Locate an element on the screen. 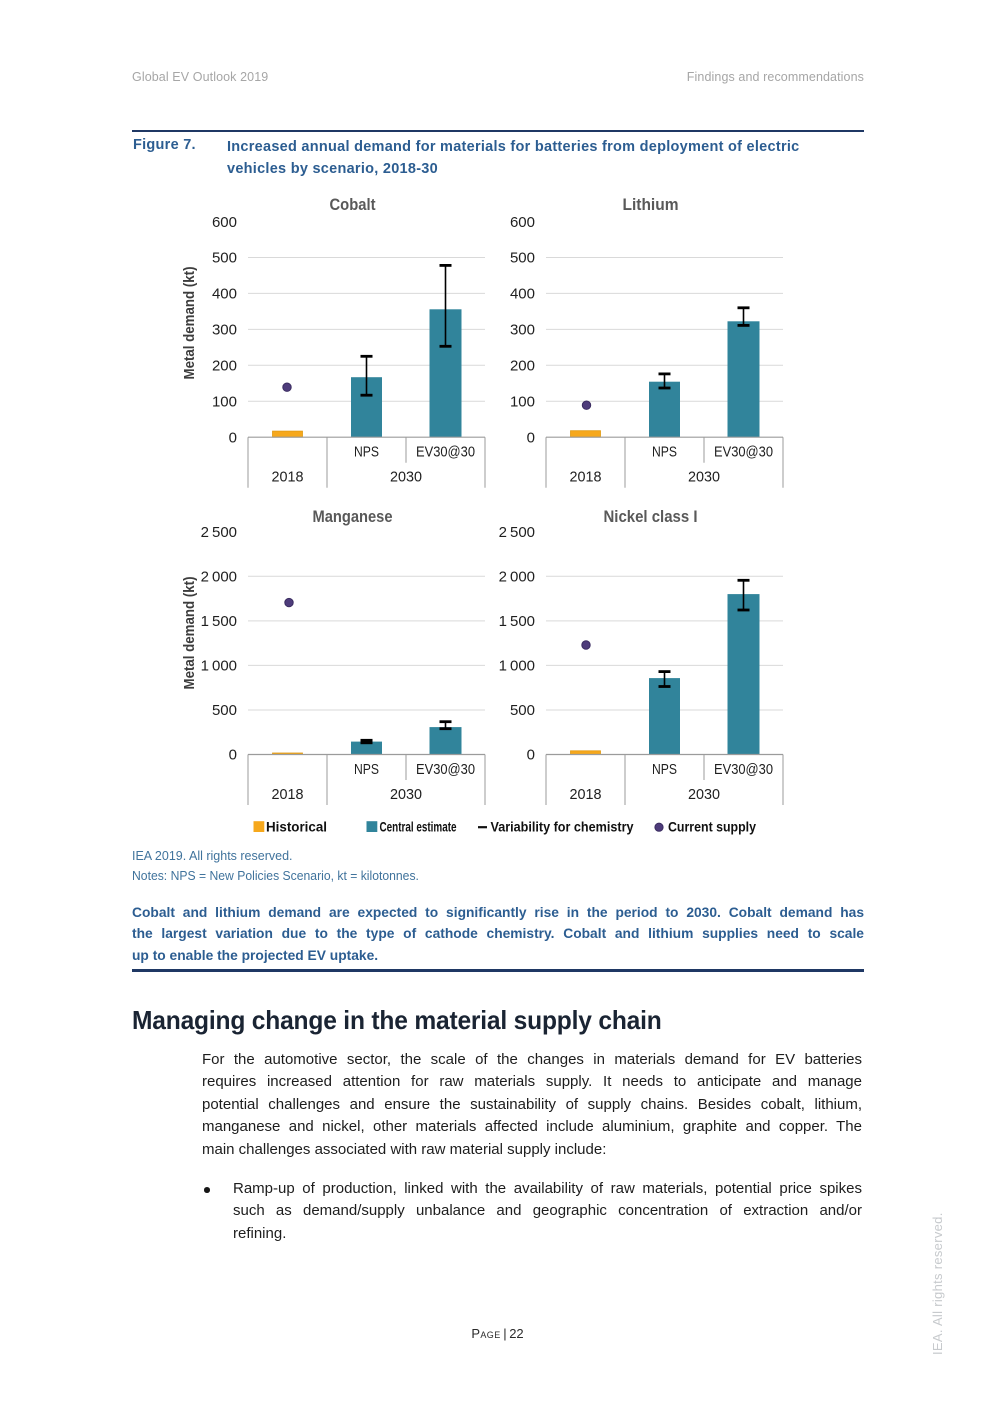 This screenshot has width=992, height=1403. svg-text: Central estimate is located at coordinates (418, 826).